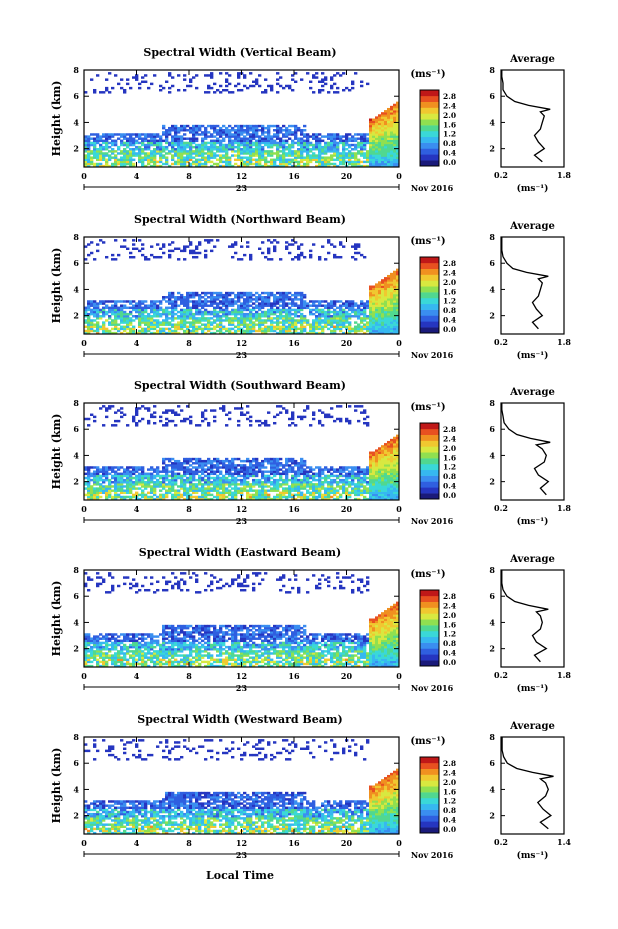 This screenshot has height=929, width=618. Describe the element at coordinates (526, 116) in the screenshot. I see `avg-profile-line` at that location.